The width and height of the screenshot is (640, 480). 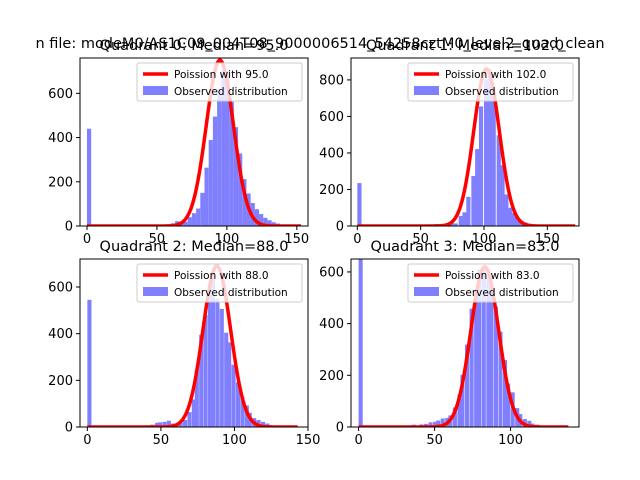 I want to click on legend-label-poisson: Poission with 95.0, so click(x=221, y=75).